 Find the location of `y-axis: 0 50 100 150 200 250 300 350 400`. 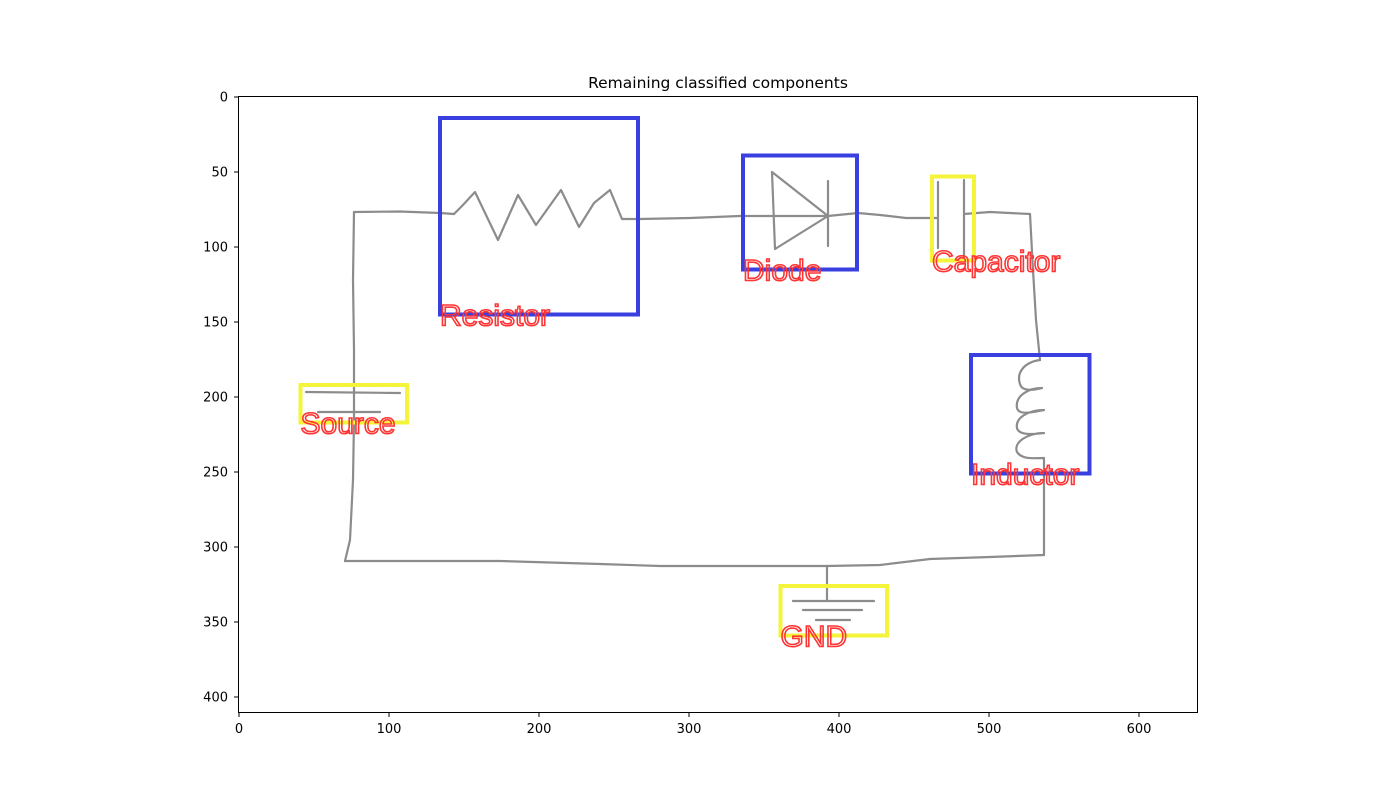

y-axis: 0 50 100 150 200 250 300 350 400 is located at coordinates (221, 398).